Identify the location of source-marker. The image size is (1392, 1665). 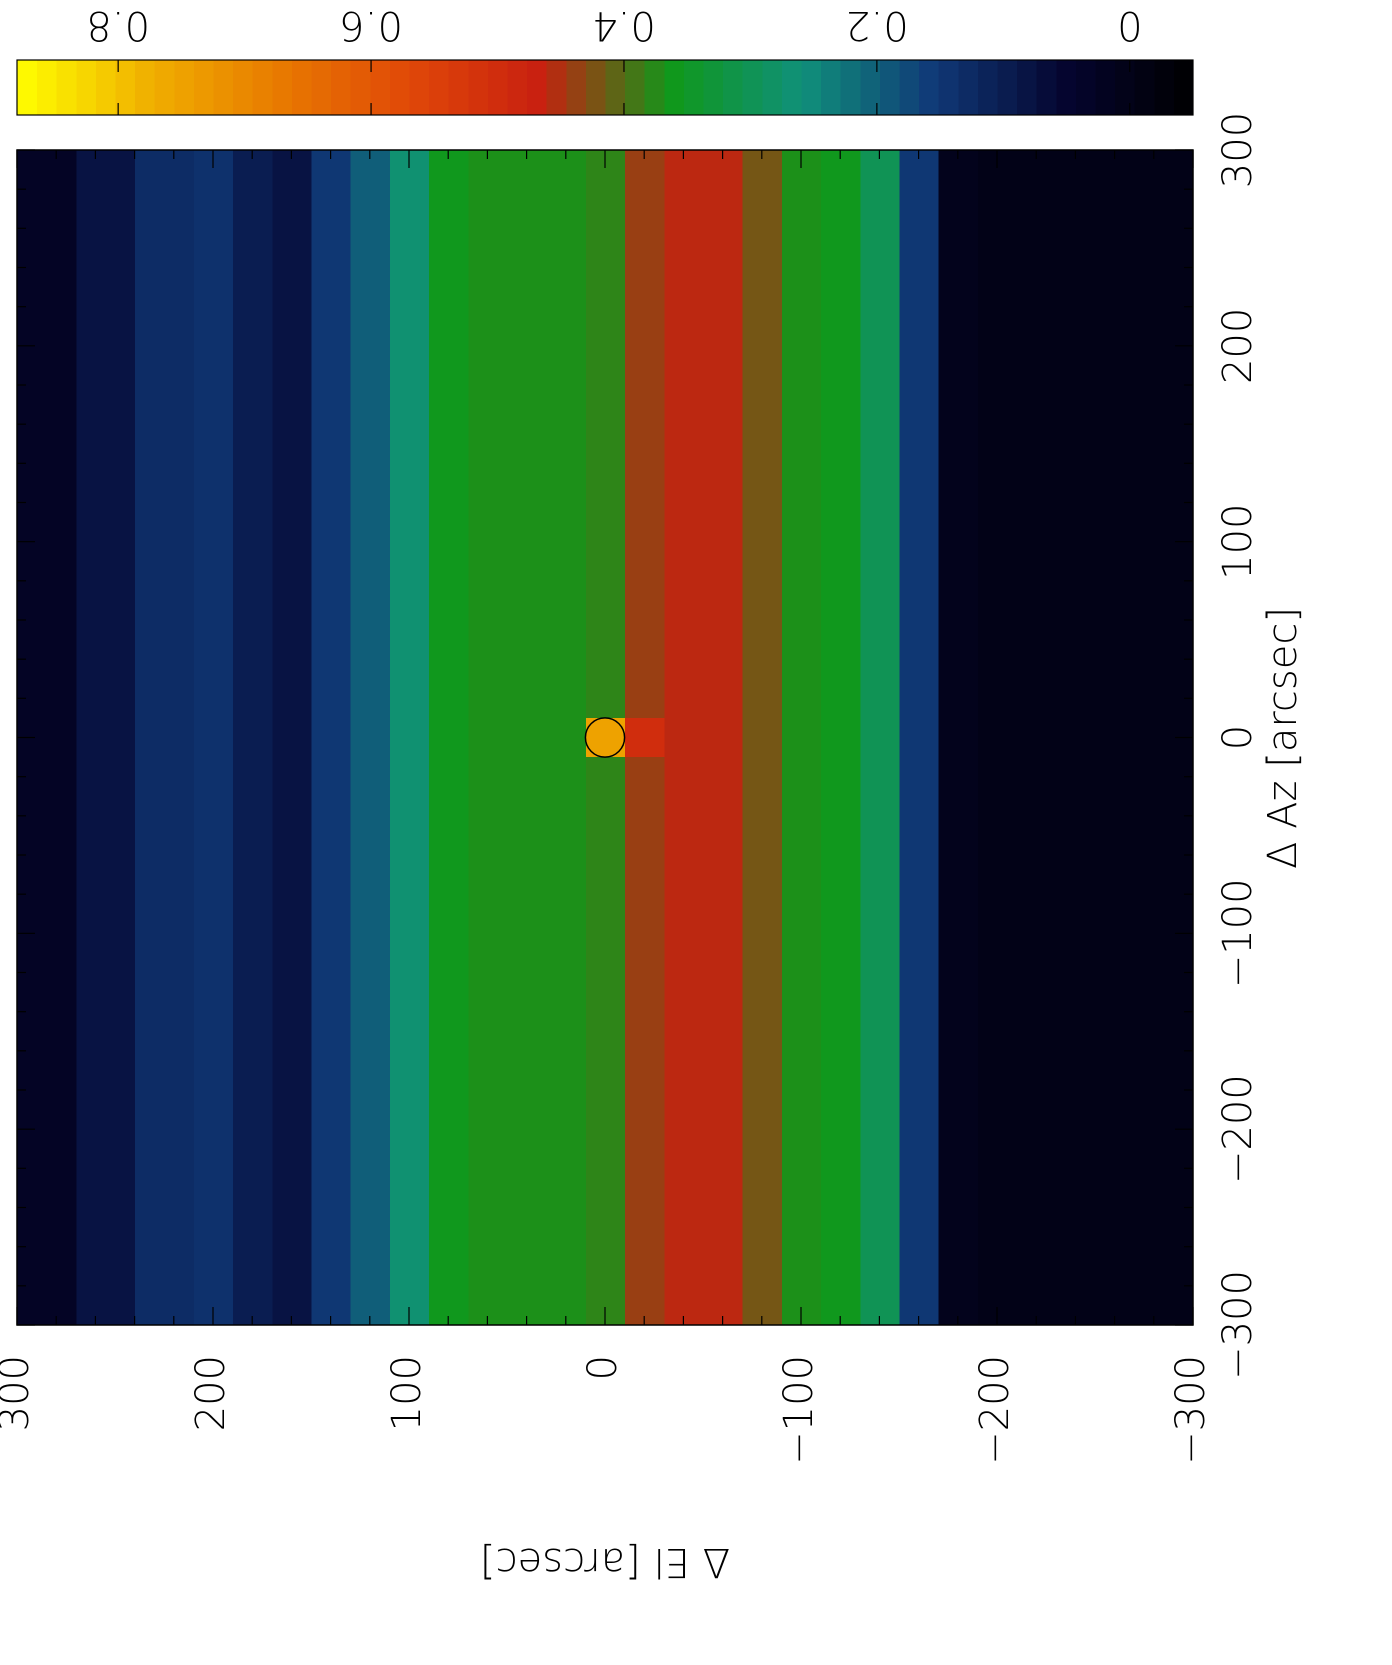
(605, 737).